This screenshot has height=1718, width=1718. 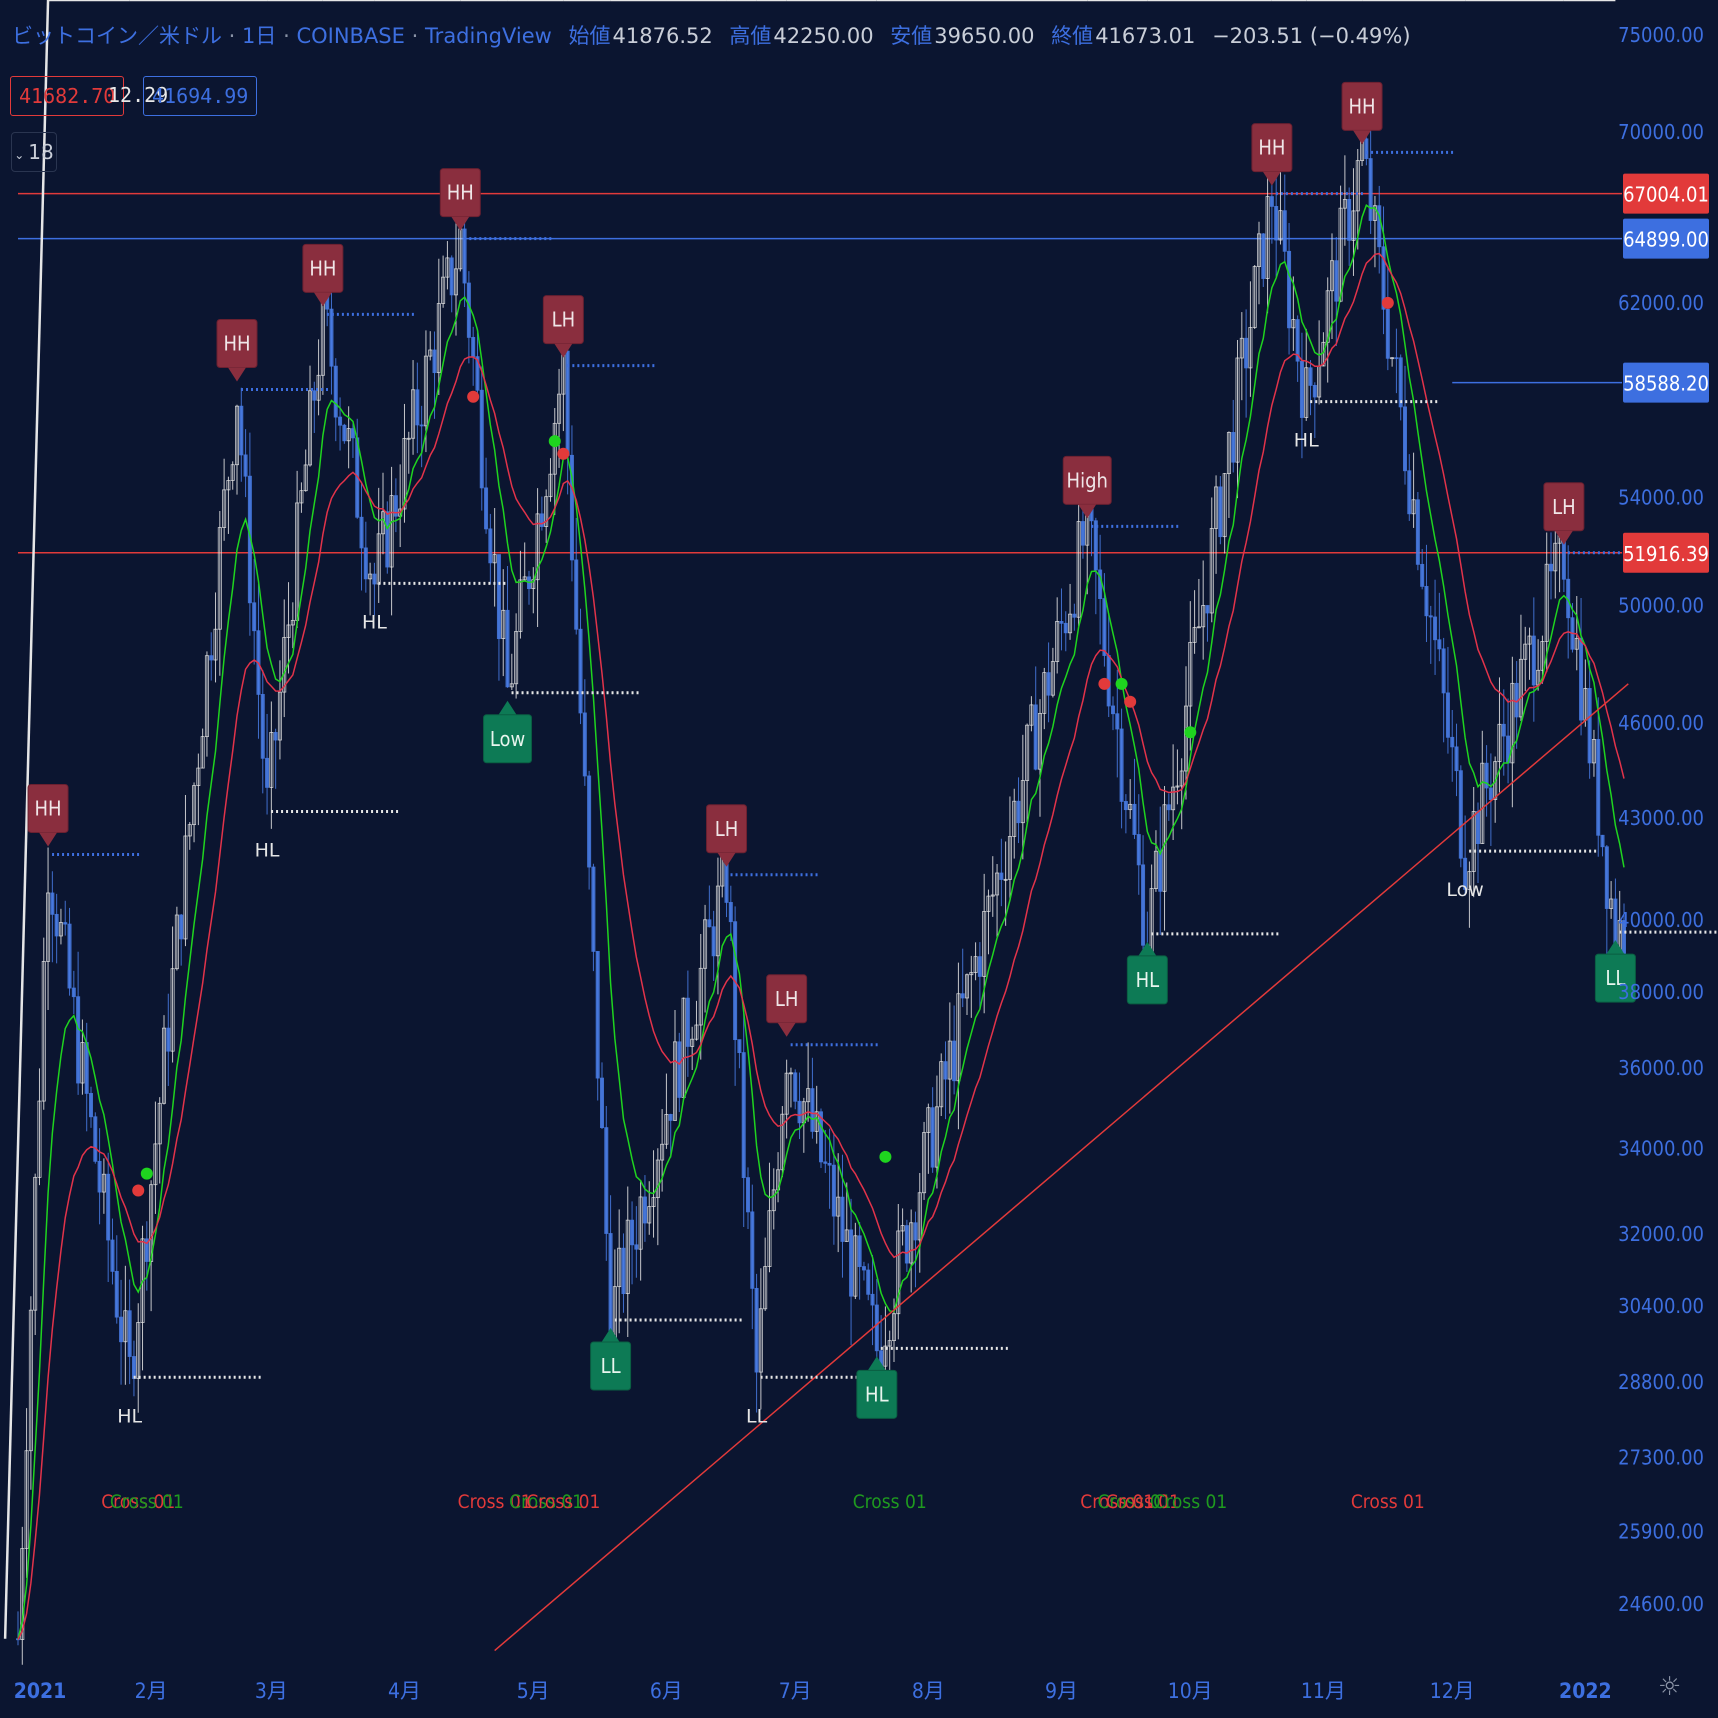 What do you see at coordinates (488, 36) in the screenshot?
I see `data-source: TradingView` at bounding box center [488, 36].